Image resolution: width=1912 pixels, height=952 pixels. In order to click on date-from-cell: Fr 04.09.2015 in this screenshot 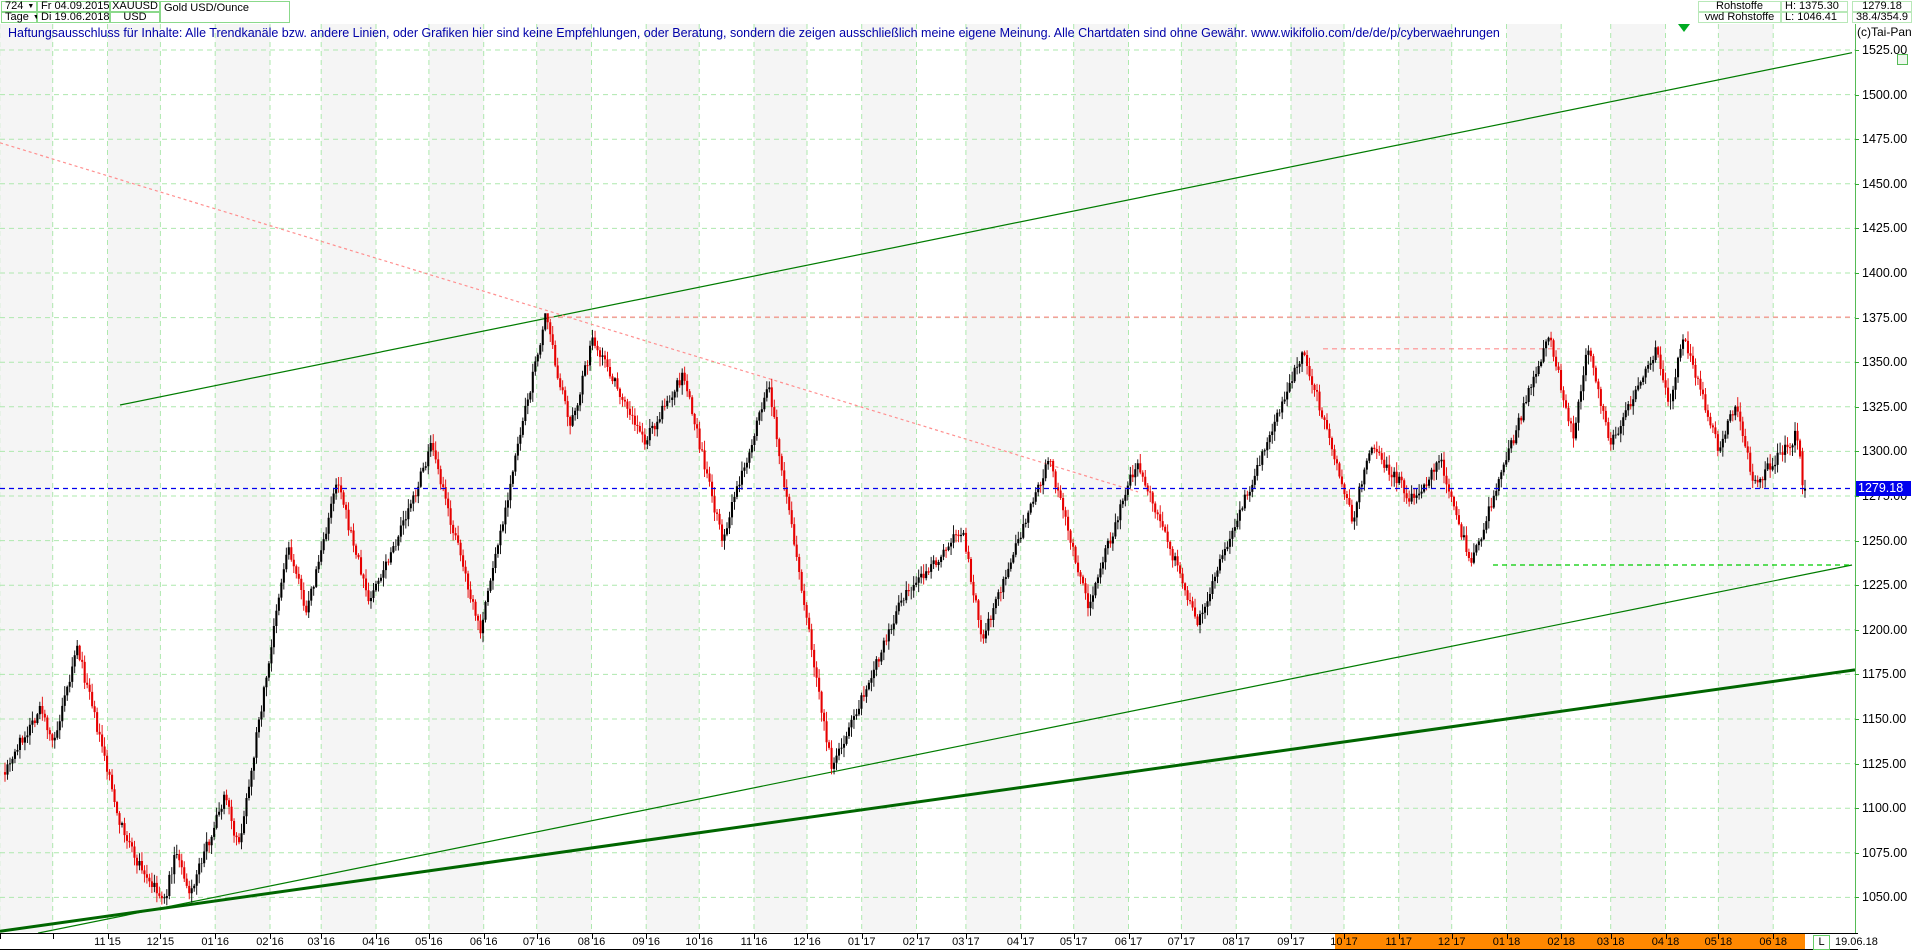, I will do `click(73, 6)`.